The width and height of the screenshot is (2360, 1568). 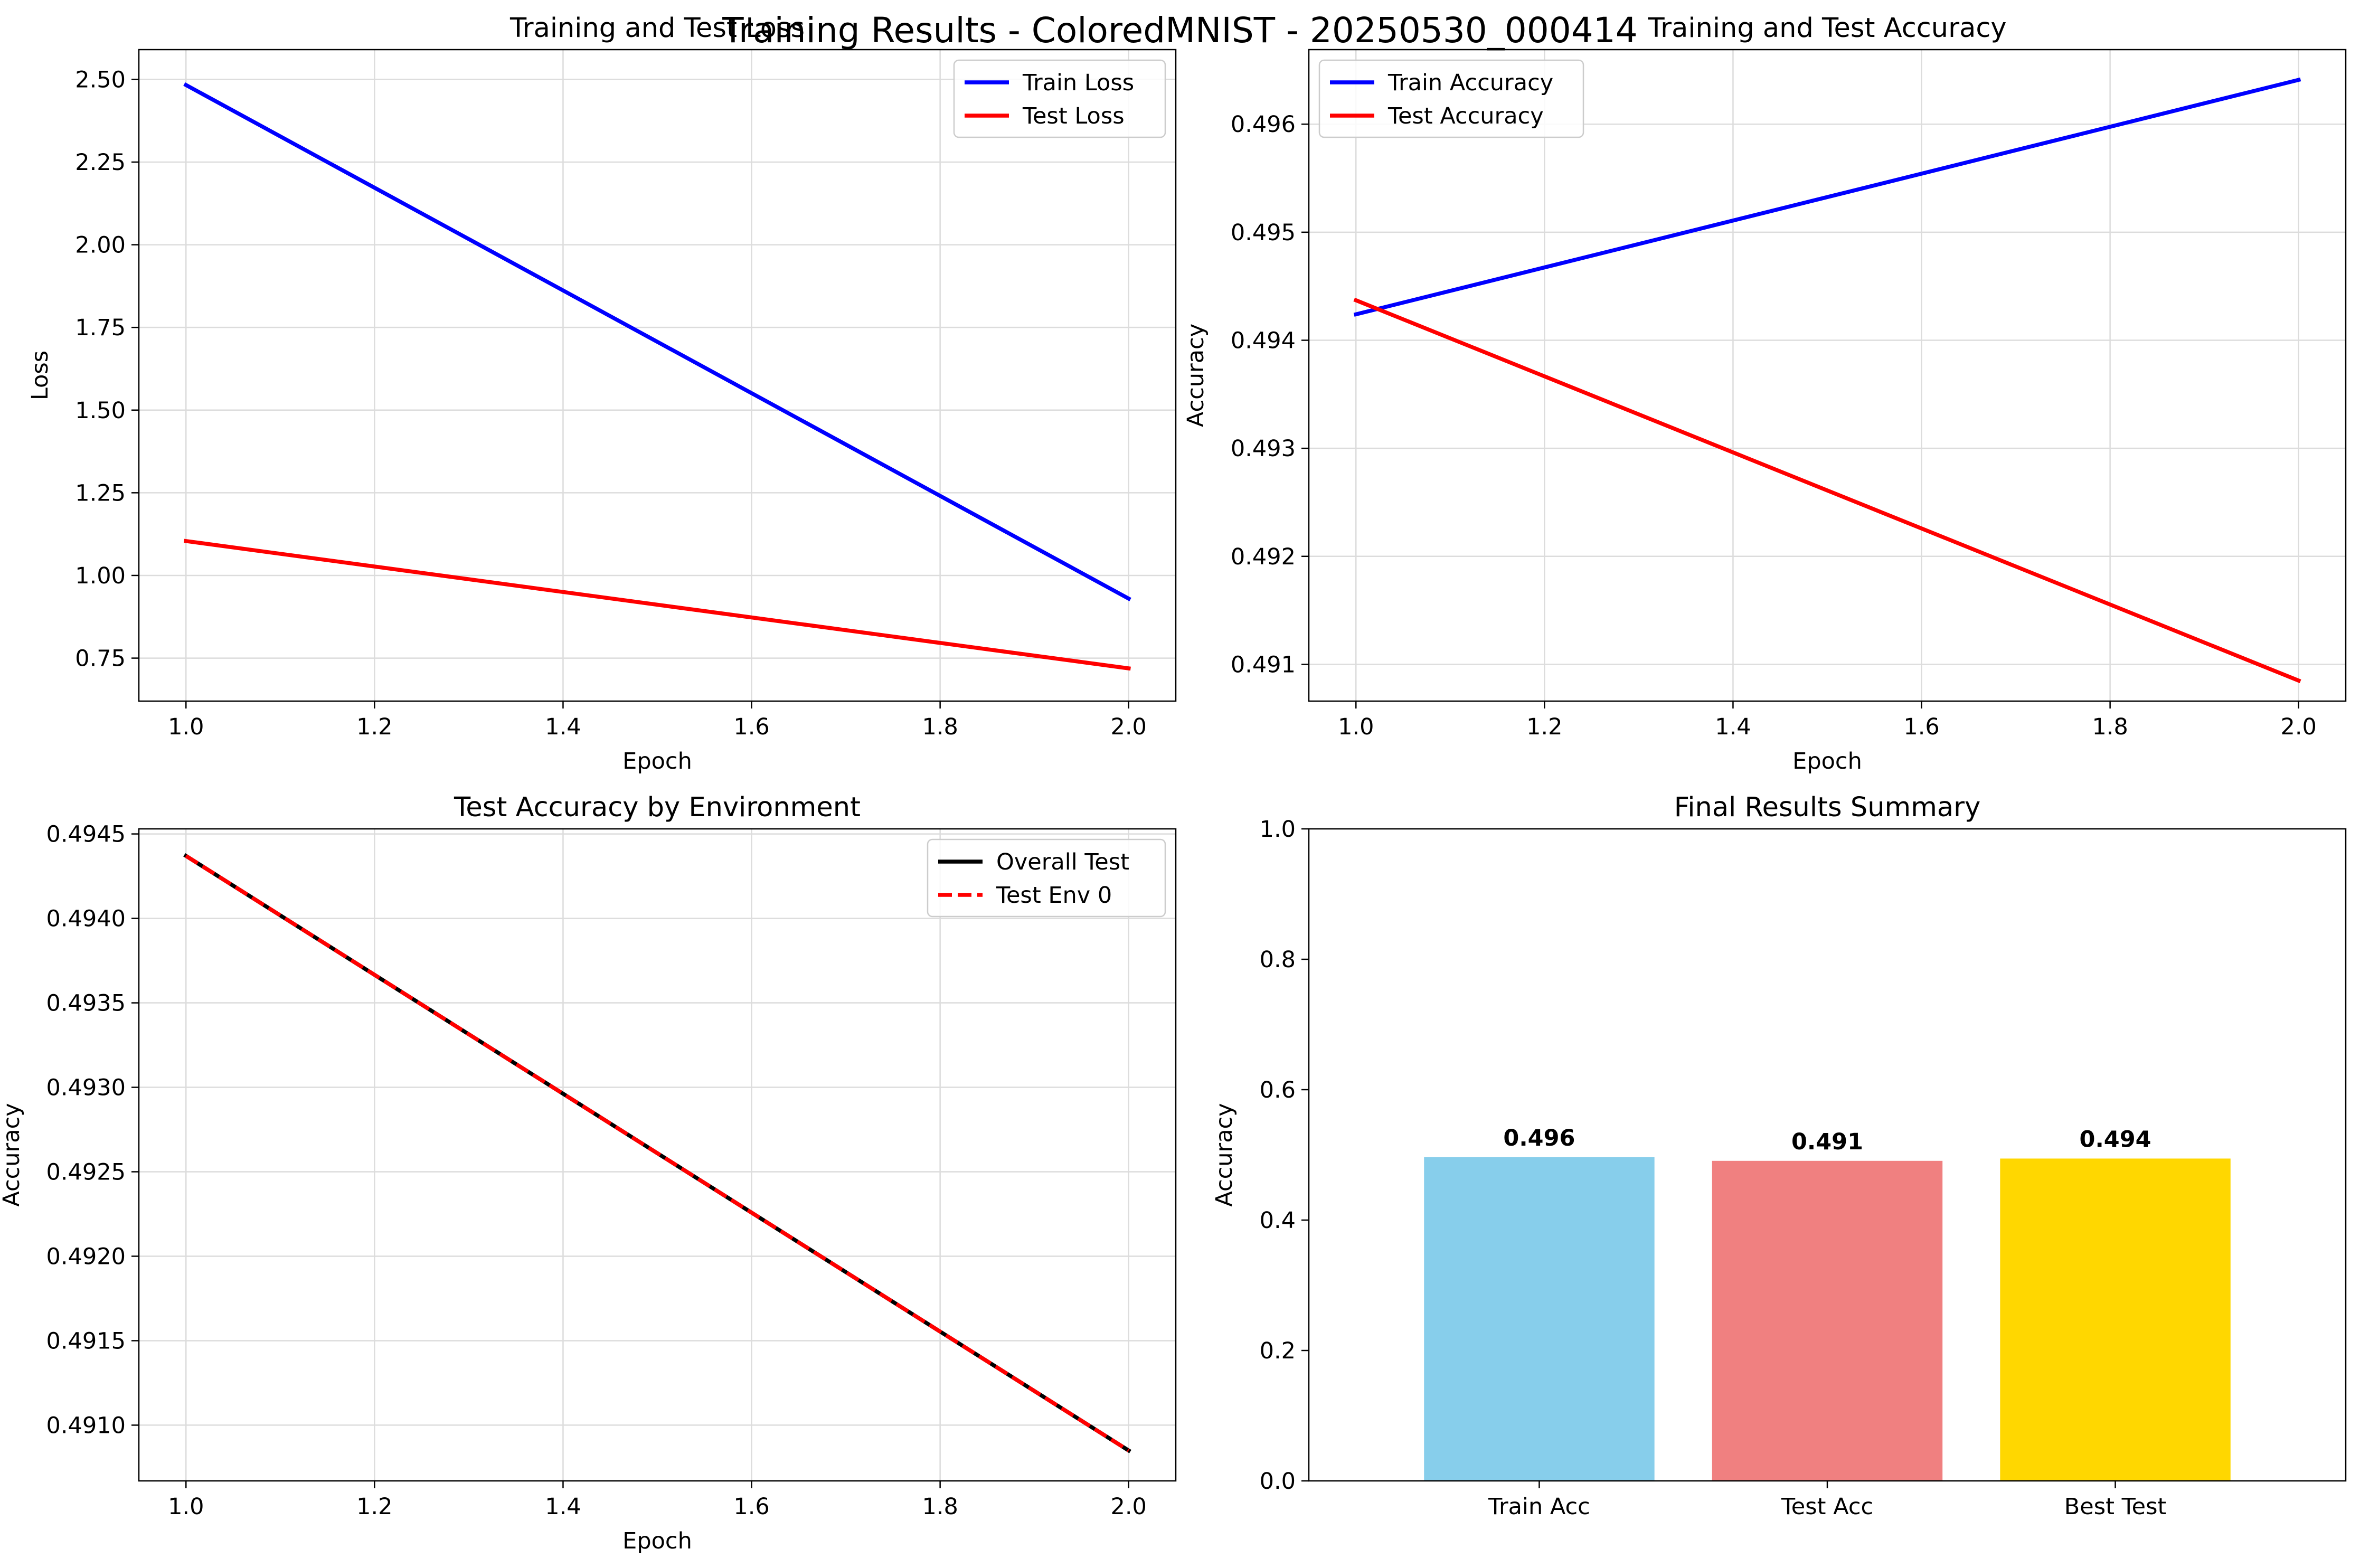 What do you see at coordinates (1827, 1507) in the screenshot?
I see `x-tick-label: Test Acc` at bounding box center [1827, 1507].